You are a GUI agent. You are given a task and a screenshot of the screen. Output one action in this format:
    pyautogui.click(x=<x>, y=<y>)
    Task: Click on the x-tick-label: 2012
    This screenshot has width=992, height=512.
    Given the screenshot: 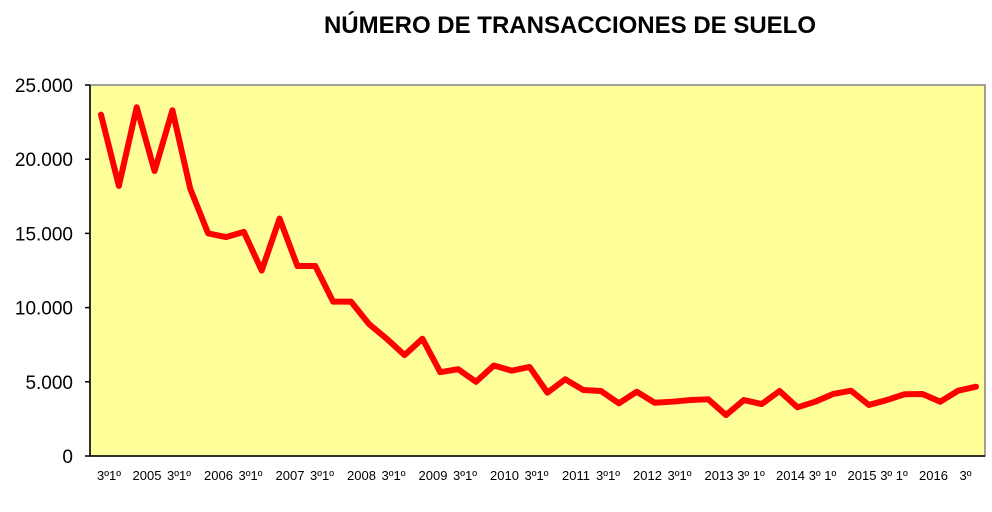 What is the action you would take?
    pyautogui.click(x=647, y=475)
    